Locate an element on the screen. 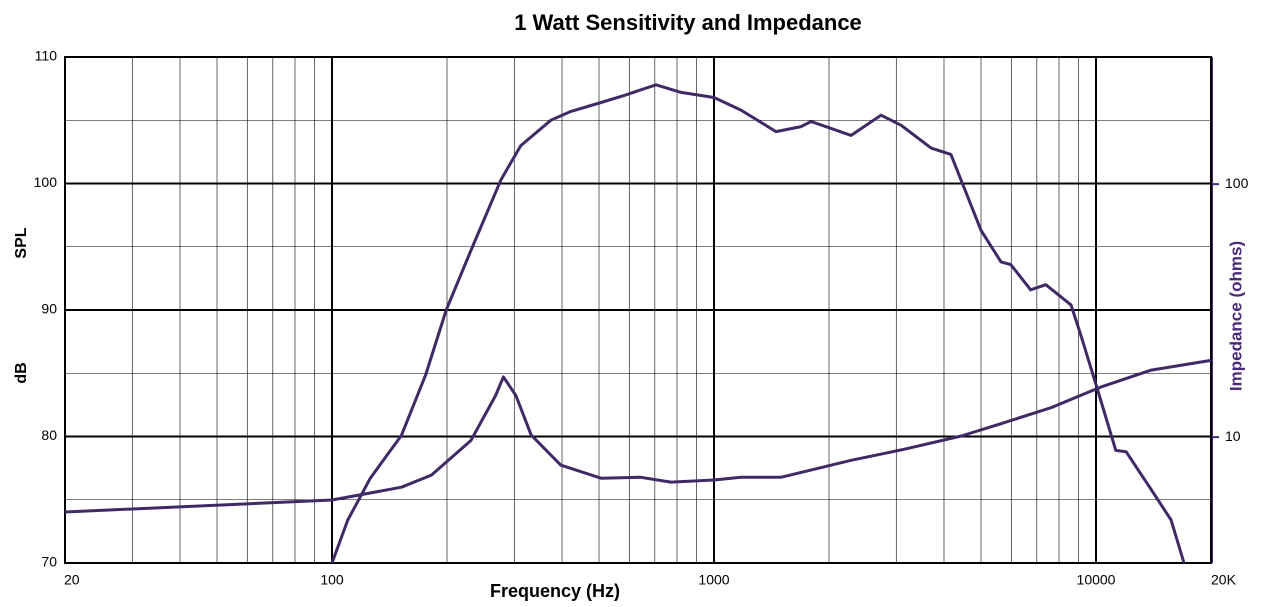 This screenshot has height=607, width=1265. y2-axis-label: Impedance (ohms) is located at coordinates (1235, 316).